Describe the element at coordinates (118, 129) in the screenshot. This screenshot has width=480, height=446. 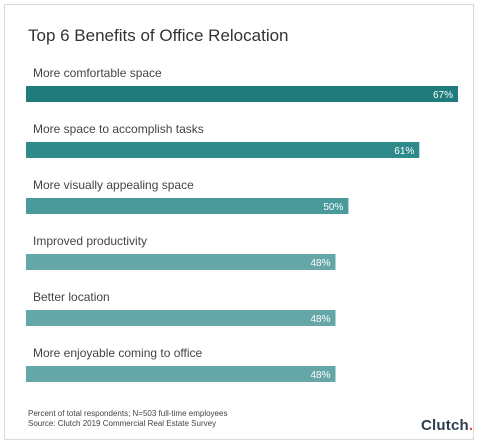
I see `category-label: More space to accomplish tasks` at that location.